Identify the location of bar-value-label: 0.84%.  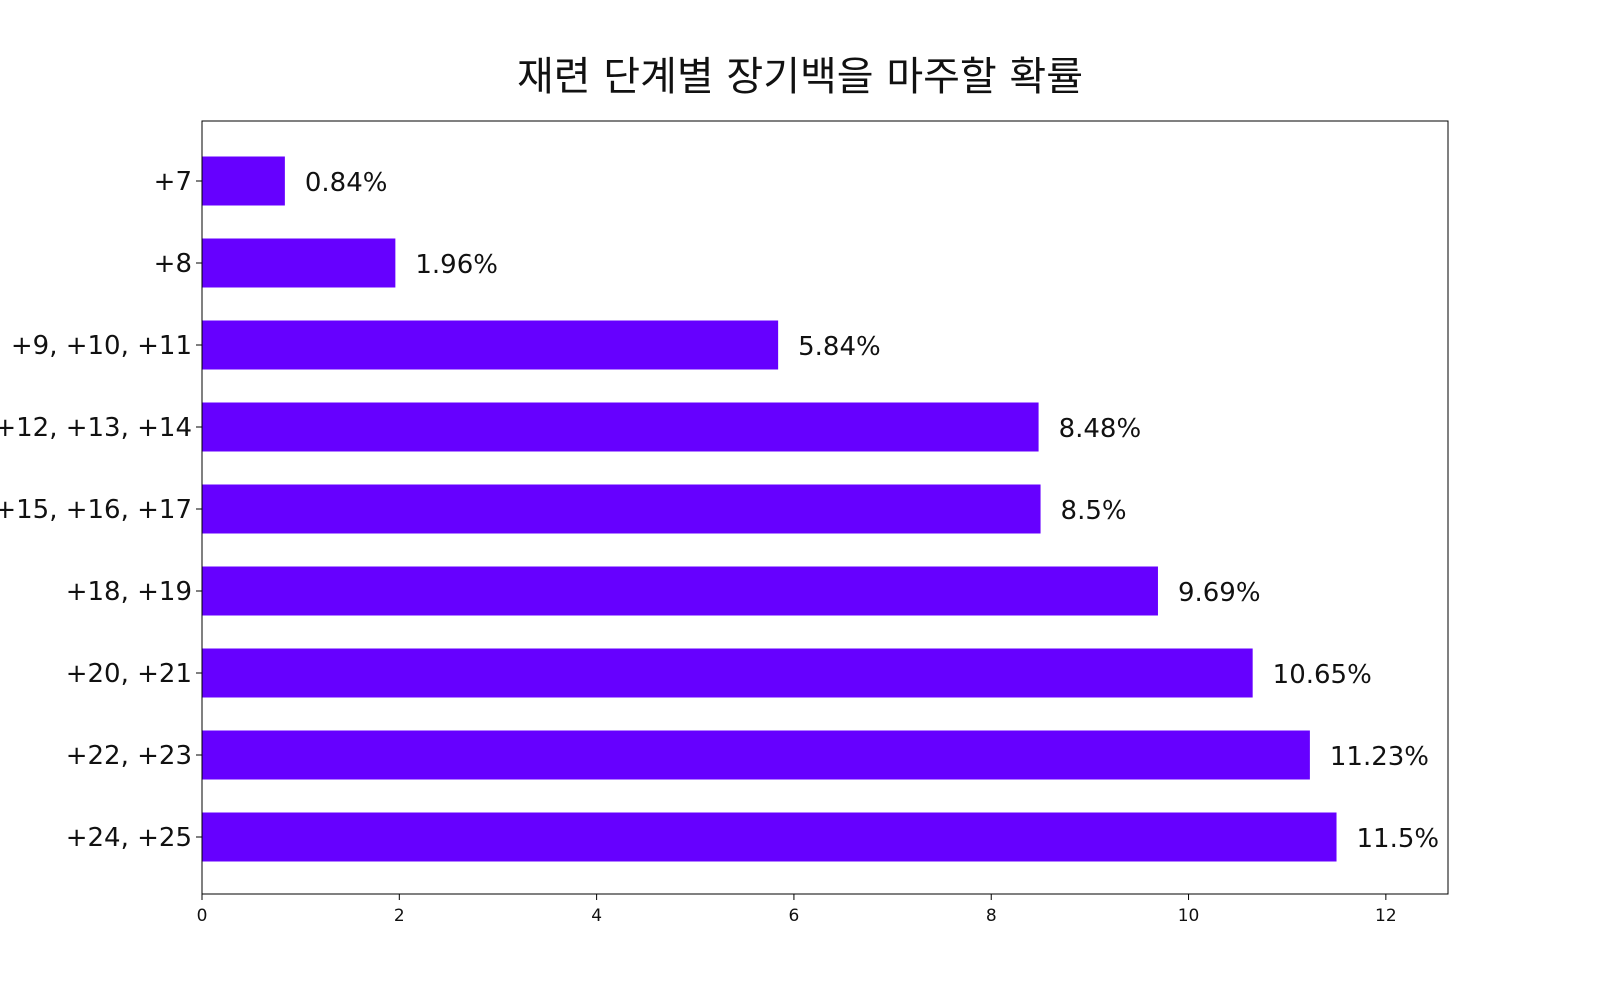
(346, 183).